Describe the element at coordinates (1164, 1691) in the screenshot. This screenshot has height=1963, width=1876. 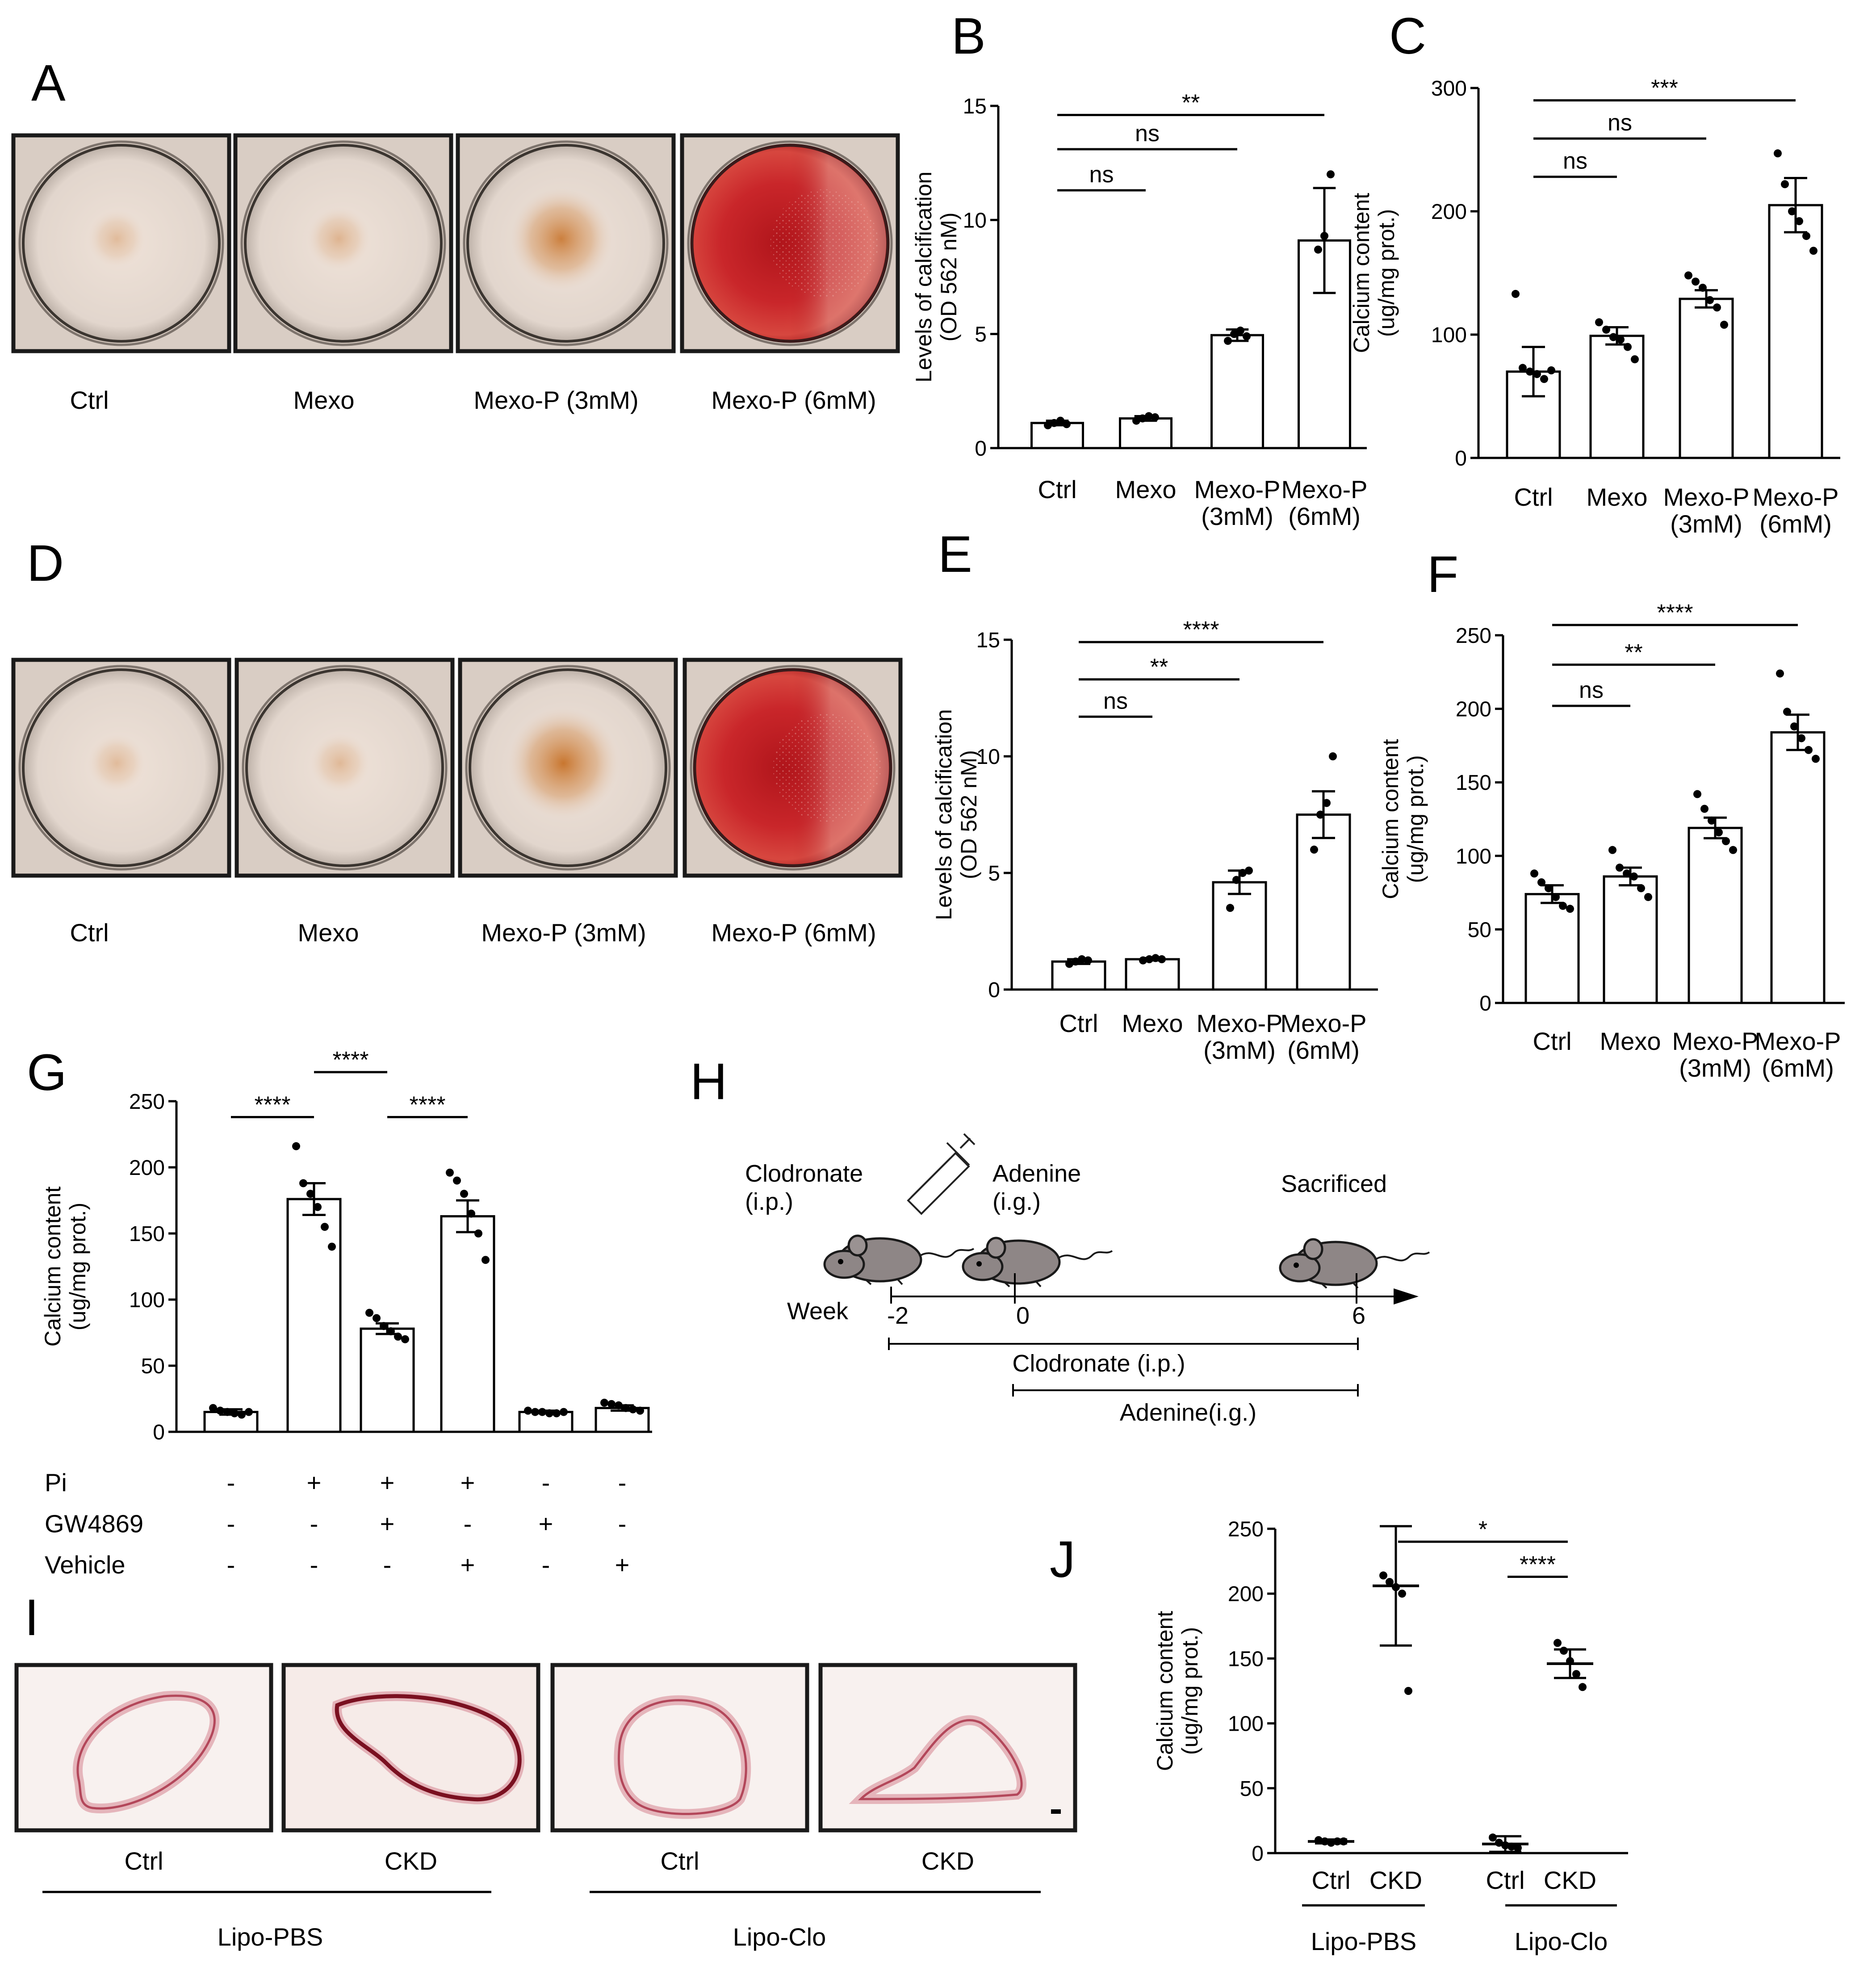
I see `y-axis-label: Calcium content` at that location.